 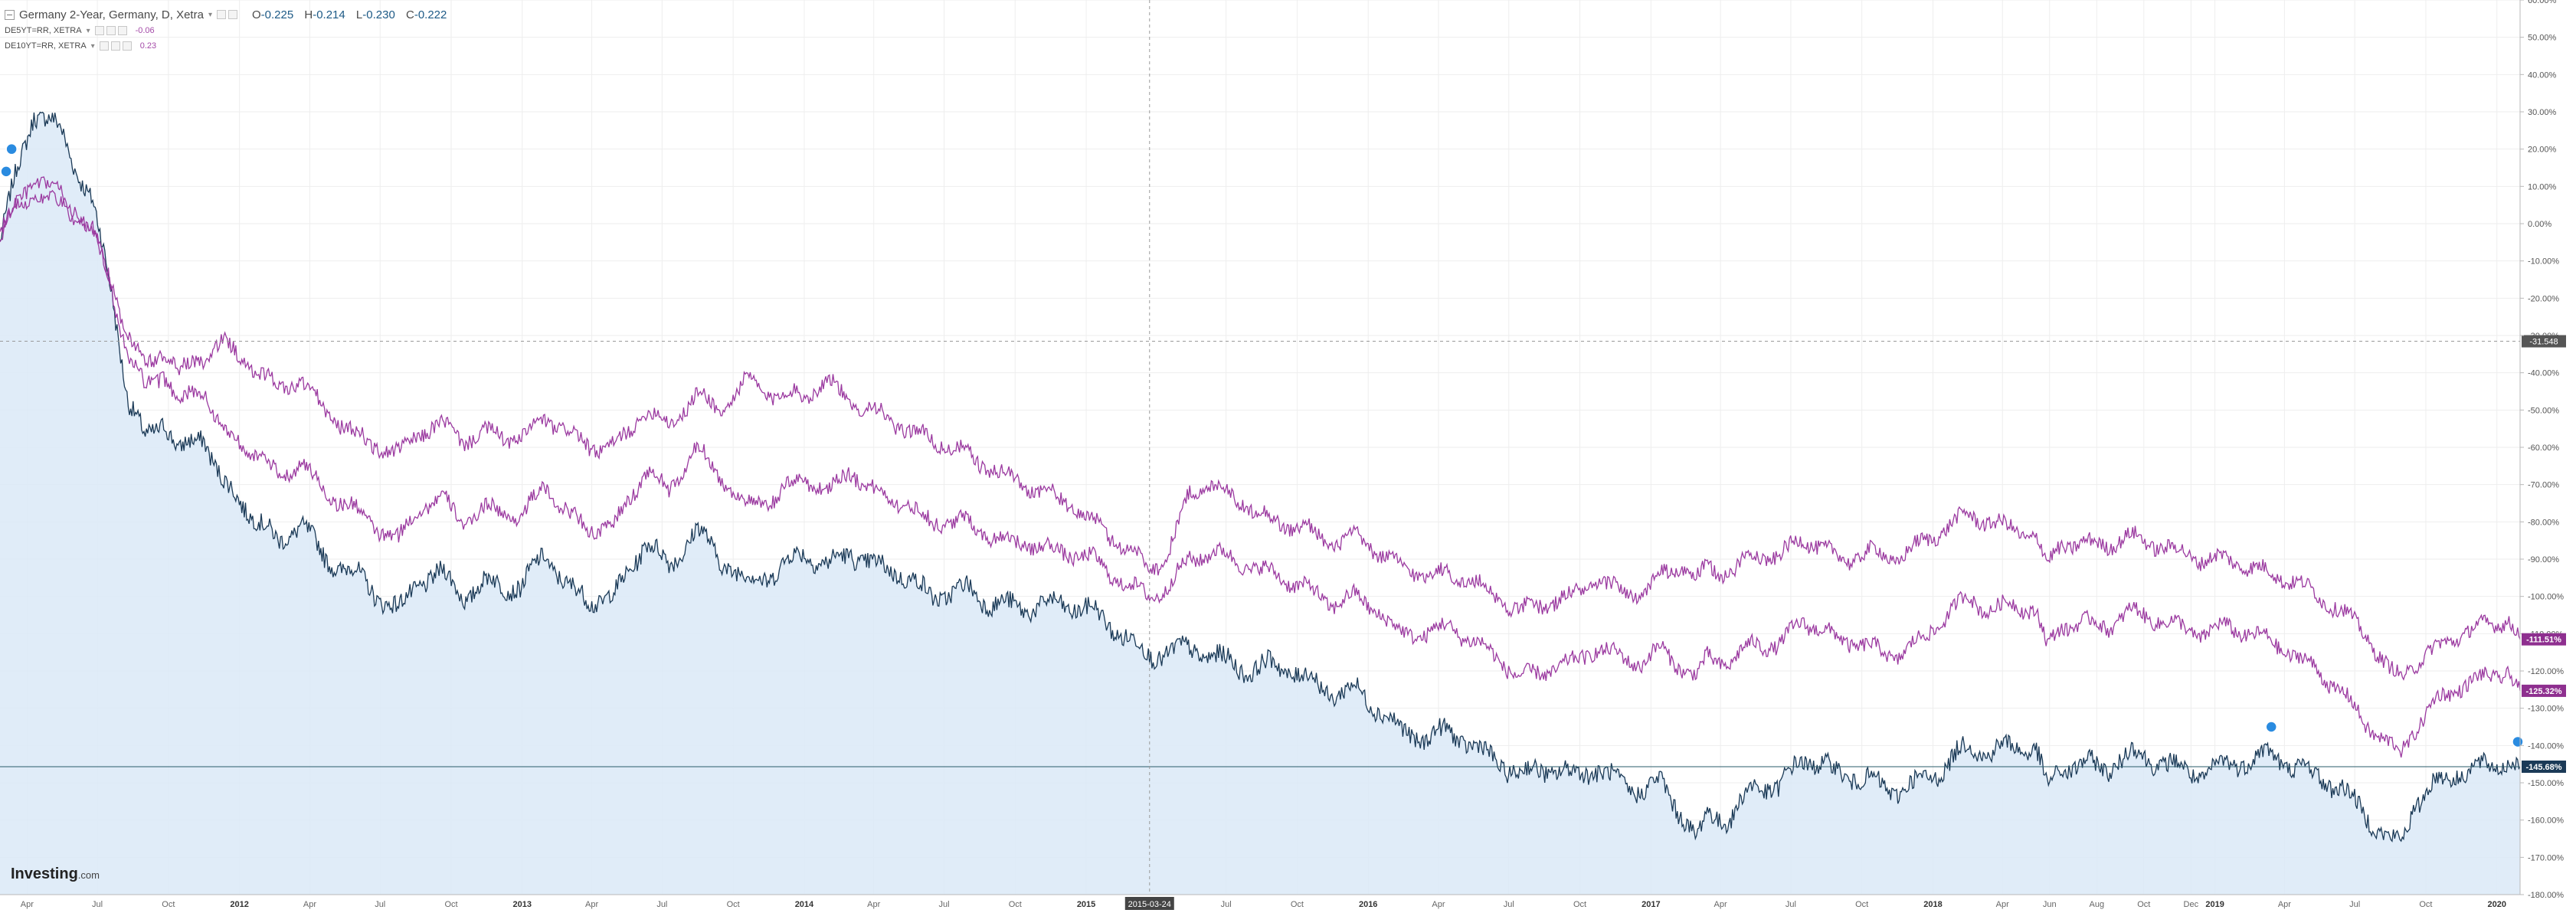 What do you see at coordinates (44, 874) in the screenshot?
I see `logo-brand: Investing` at bounding box center [44, 874].